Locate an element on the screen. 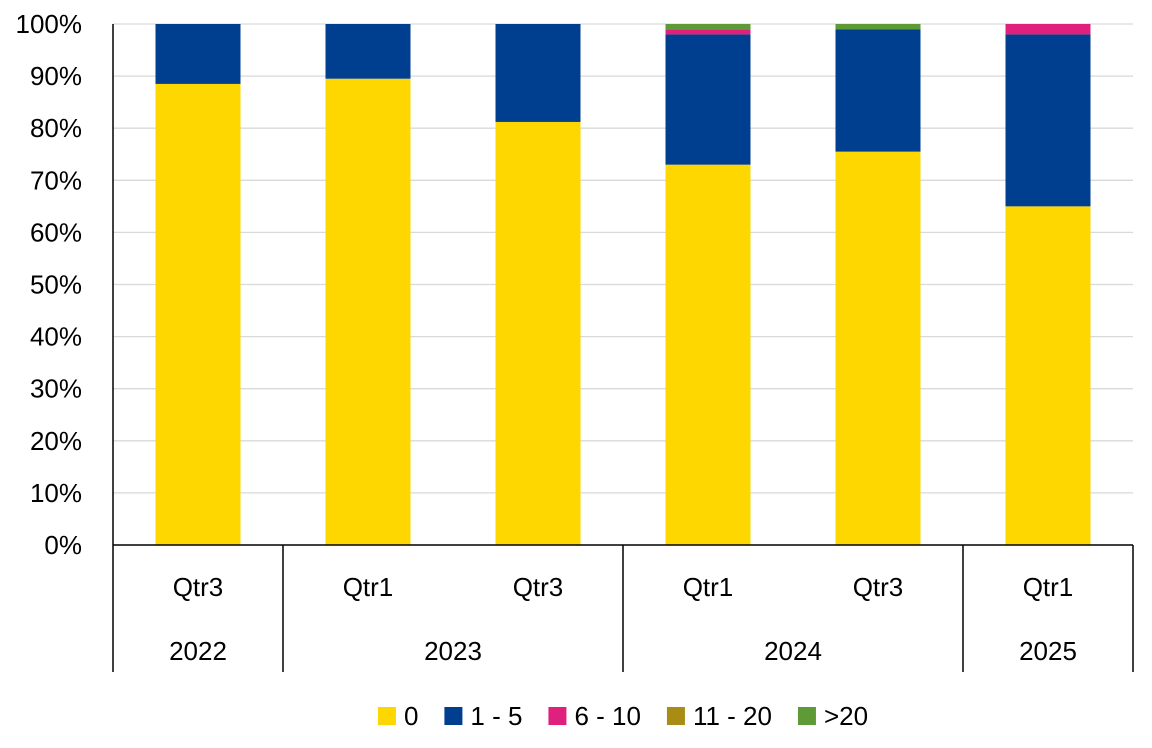 This screenshot has width=1152, height=748. y-tick-label: 80% is located at coordinates (56, 128).